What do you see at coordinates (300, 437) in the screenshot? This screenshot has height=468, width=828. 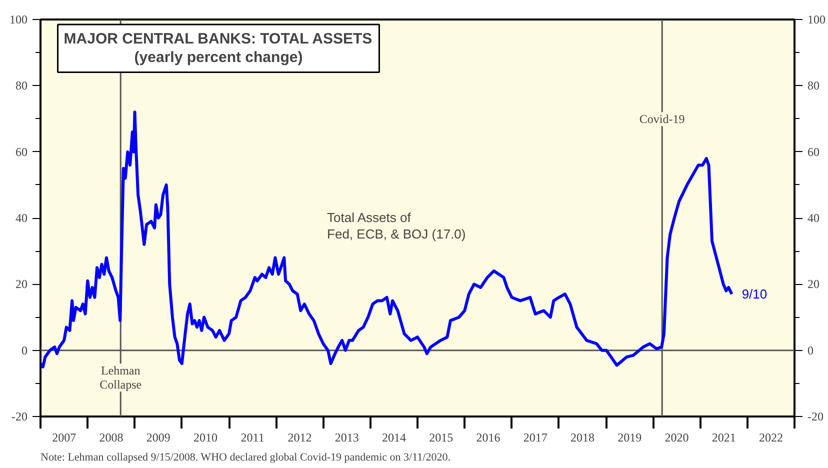 I see `x-tick-label: 2012` at bounding box center [300, 437].